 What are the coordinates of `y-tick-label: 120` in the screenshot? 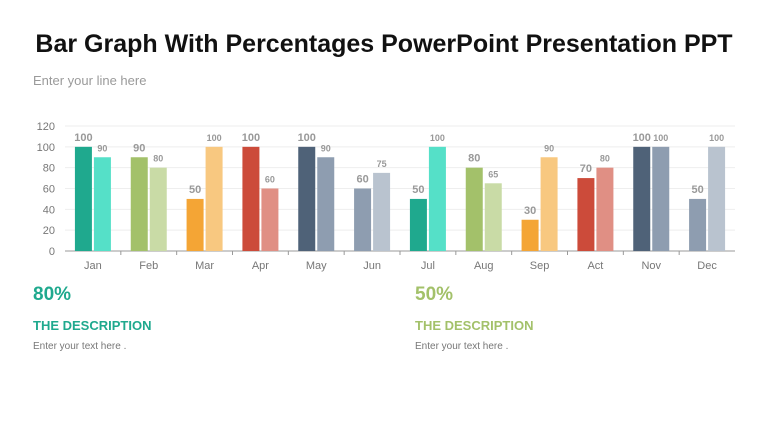 It's located at (46, 127).